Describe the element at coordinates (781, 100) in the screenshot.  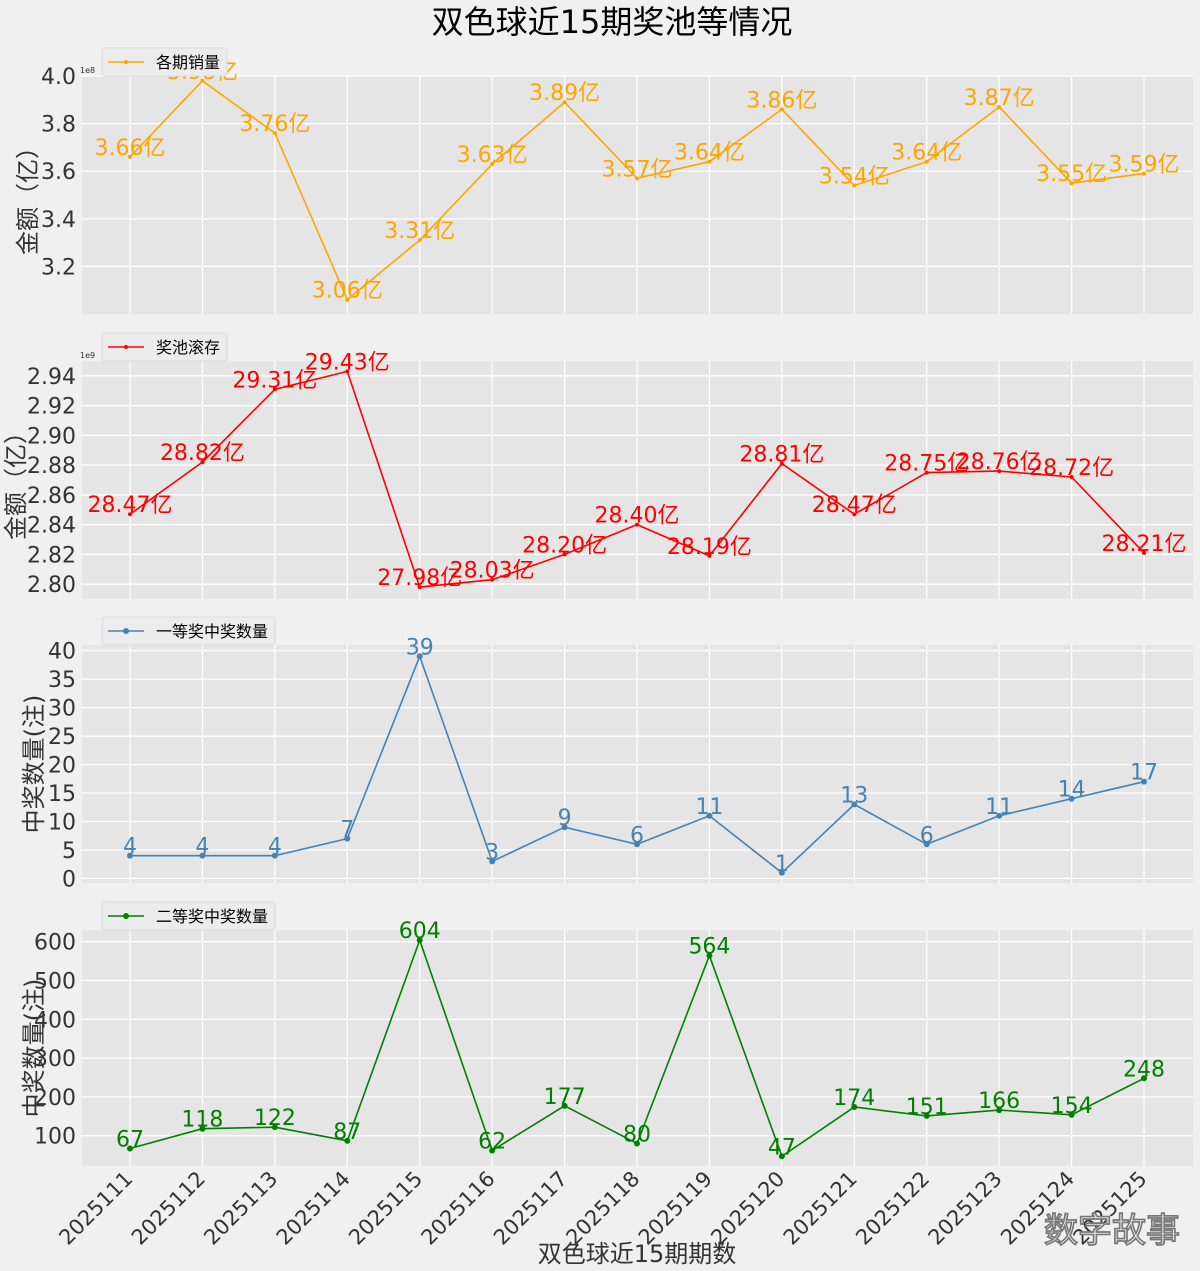
I see `data-label: 3.86亿` at that location.